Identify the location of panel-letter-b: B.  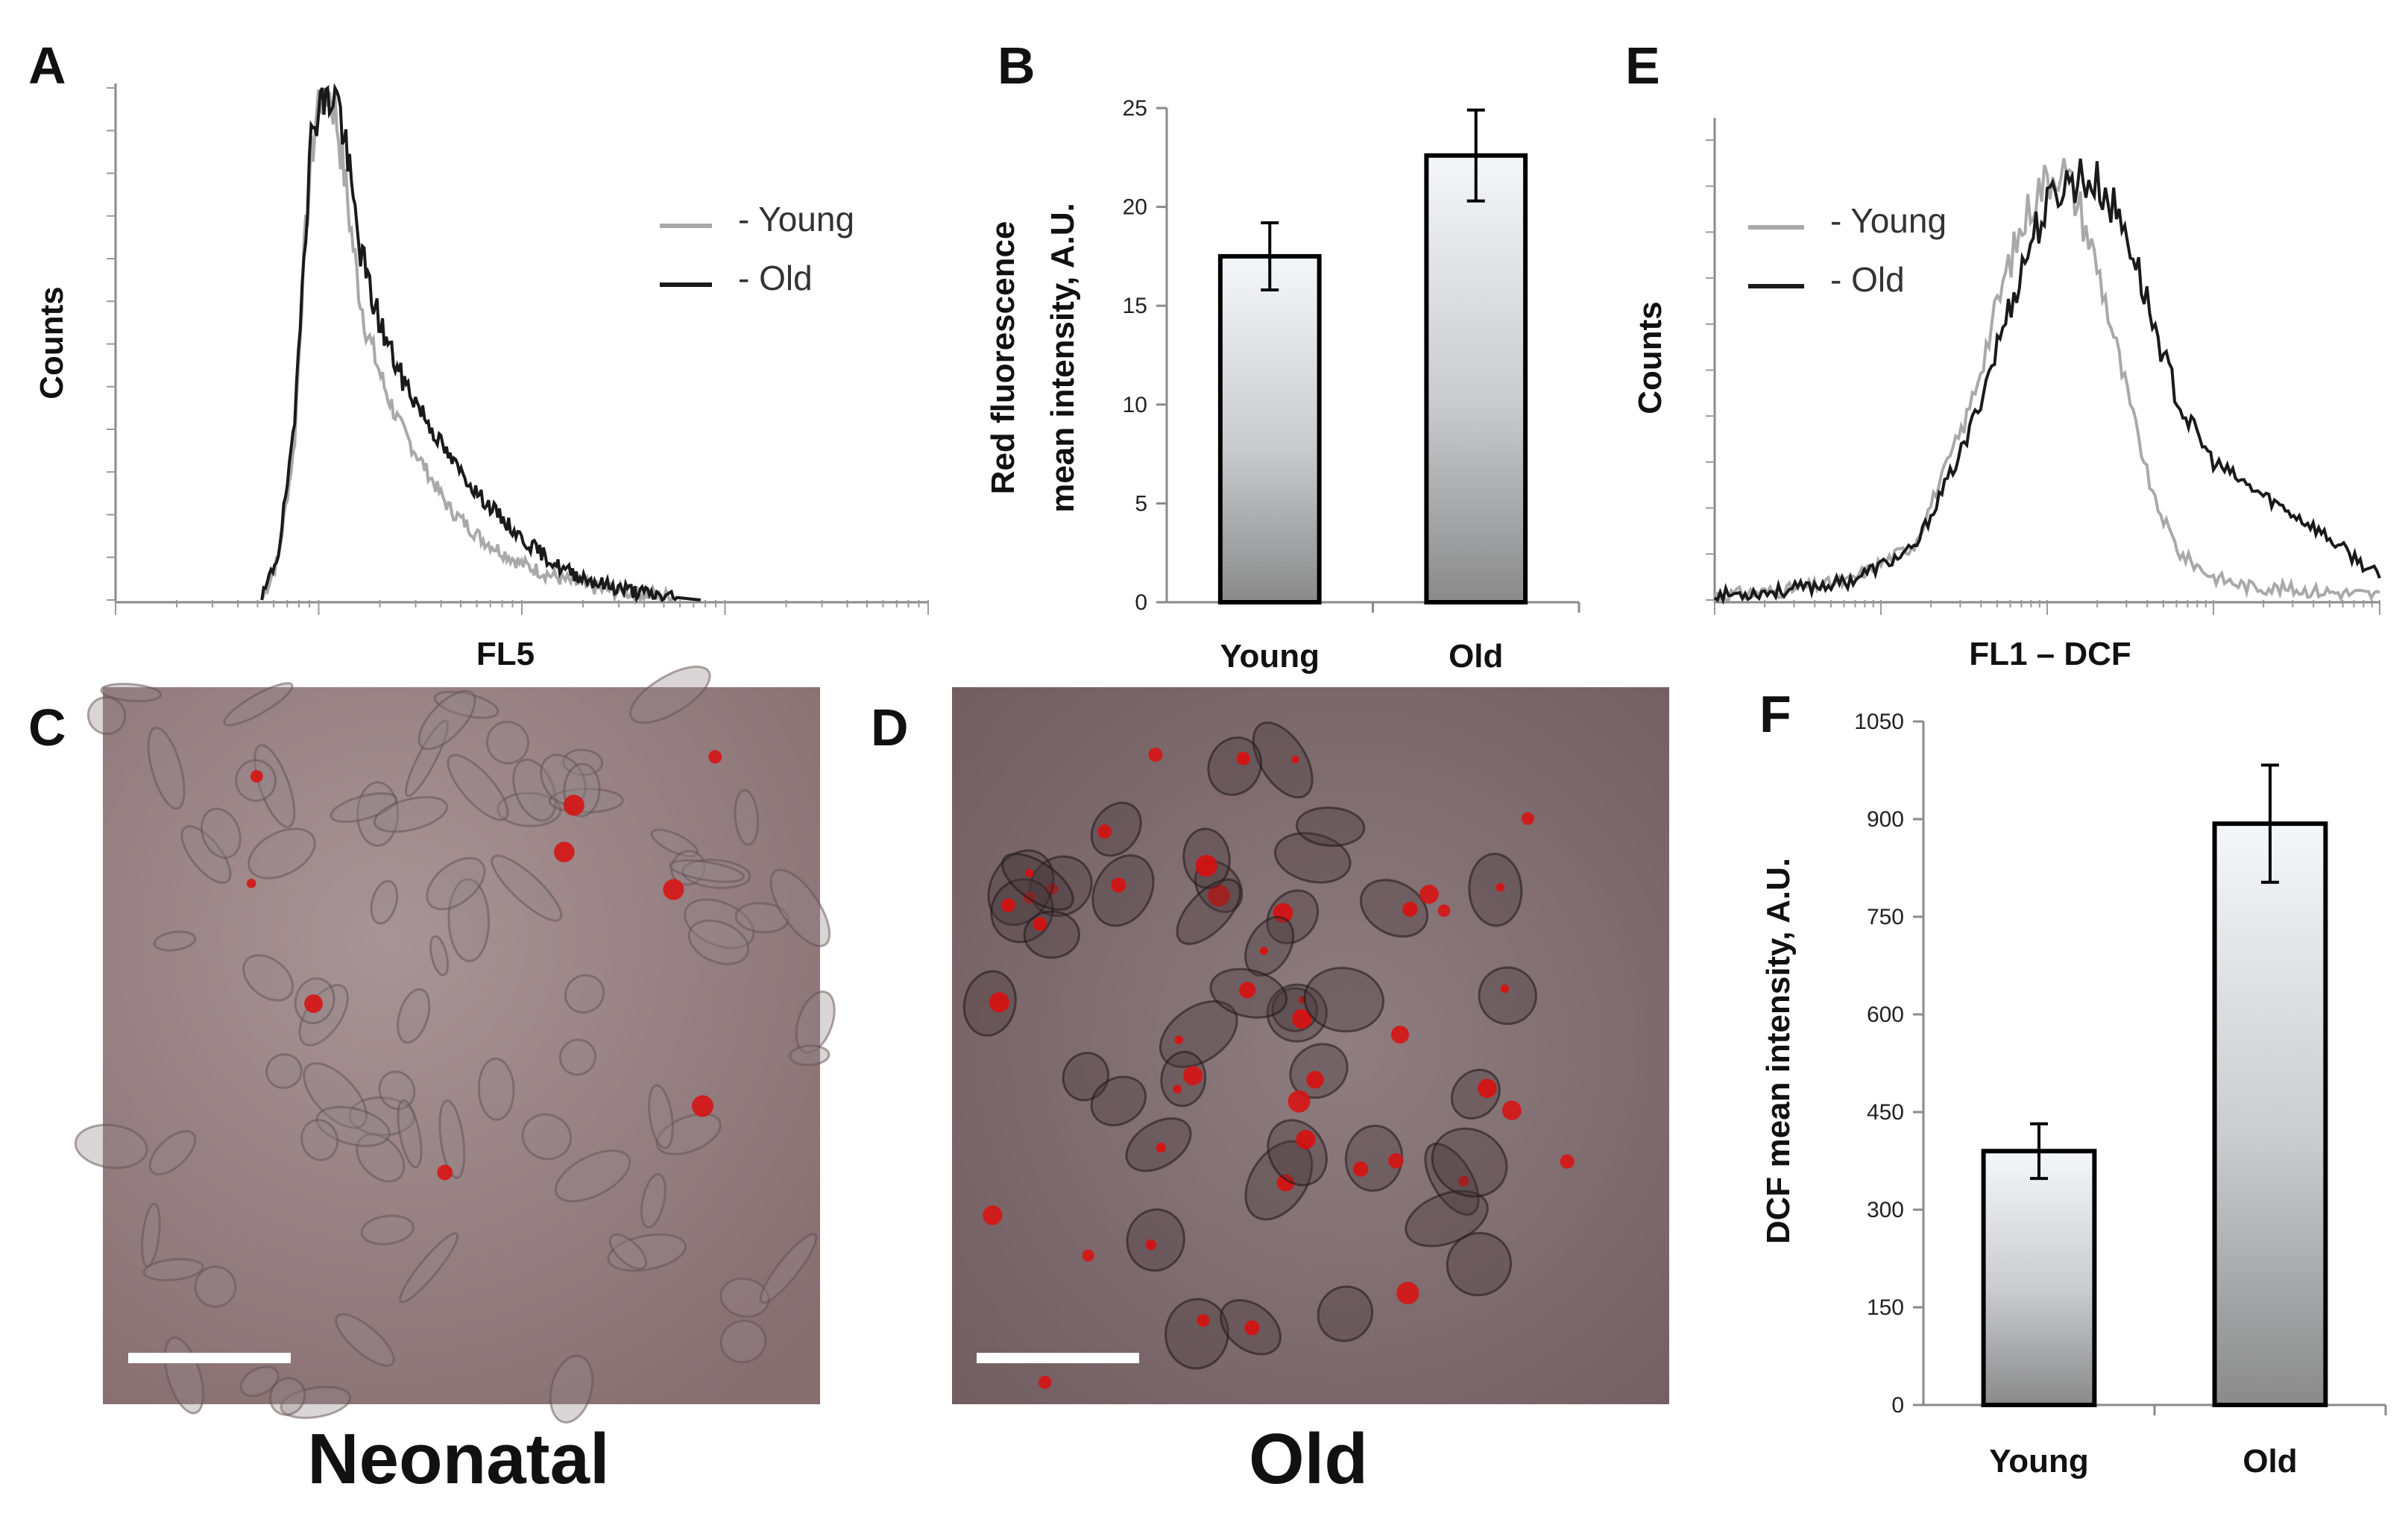
(1017, 66).